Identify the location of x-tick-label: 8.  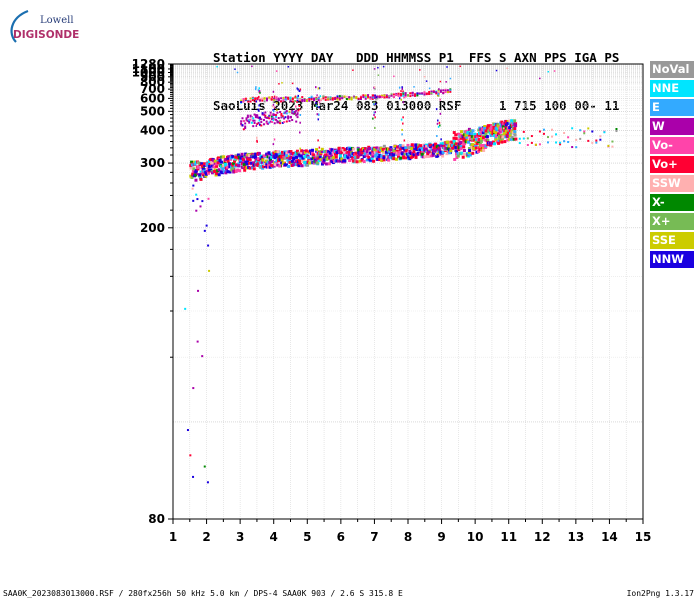
(408, 537).